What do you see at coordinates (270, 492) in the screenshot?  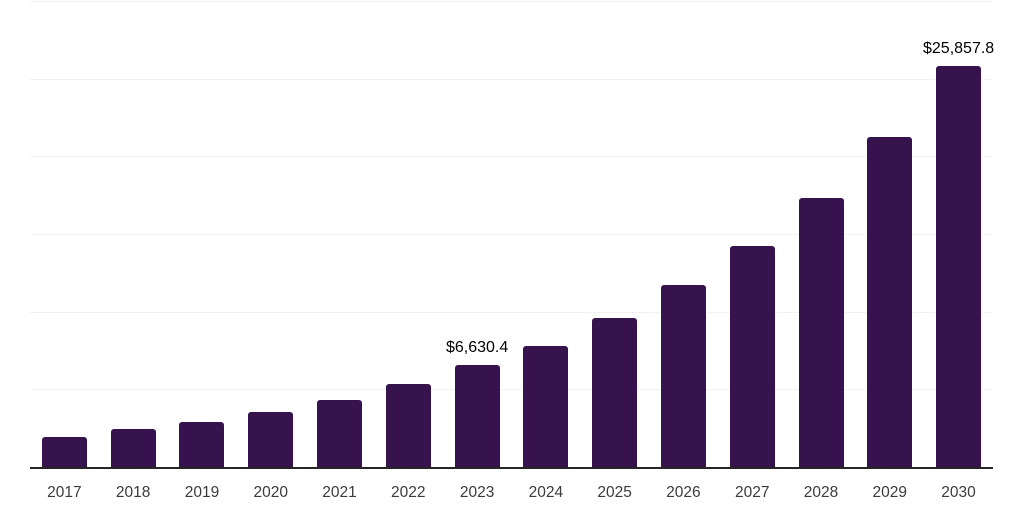 I see `x-tick-2020: 2020` at bounding box center [270, 492].